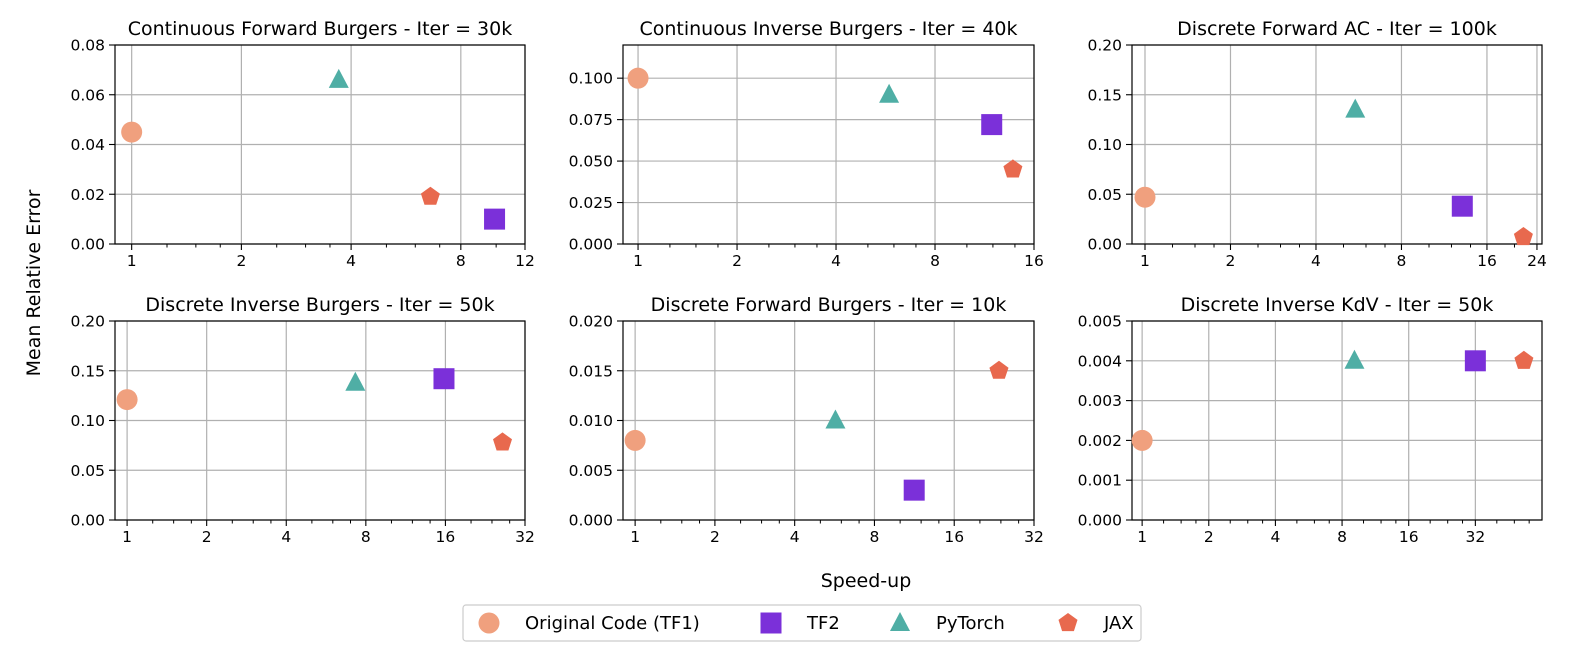 The image size is (1584, 666). I want to click on y-tick-label: 0.025, so click(591, 203).